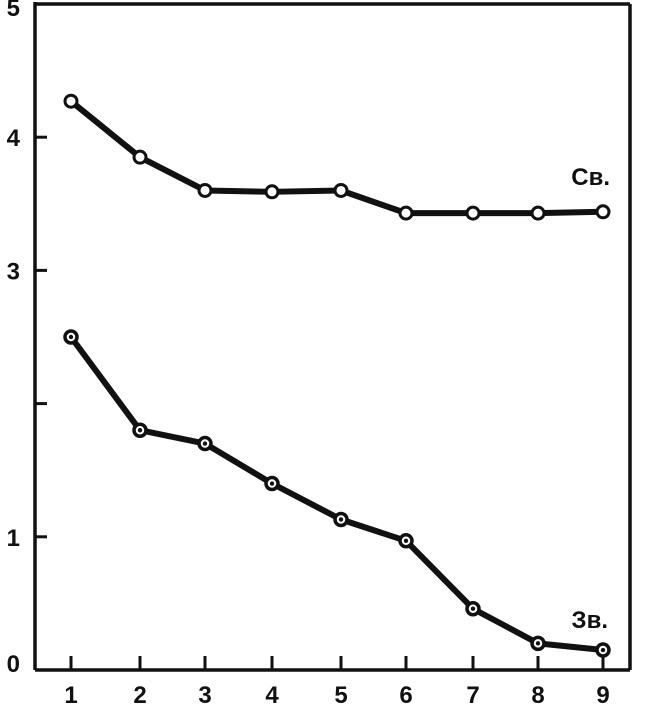 This screenshot has width=654, height=718. Describe the element at coordinates (602, 695) in the screenshot. I see `x-tick-label: 9` at that location.